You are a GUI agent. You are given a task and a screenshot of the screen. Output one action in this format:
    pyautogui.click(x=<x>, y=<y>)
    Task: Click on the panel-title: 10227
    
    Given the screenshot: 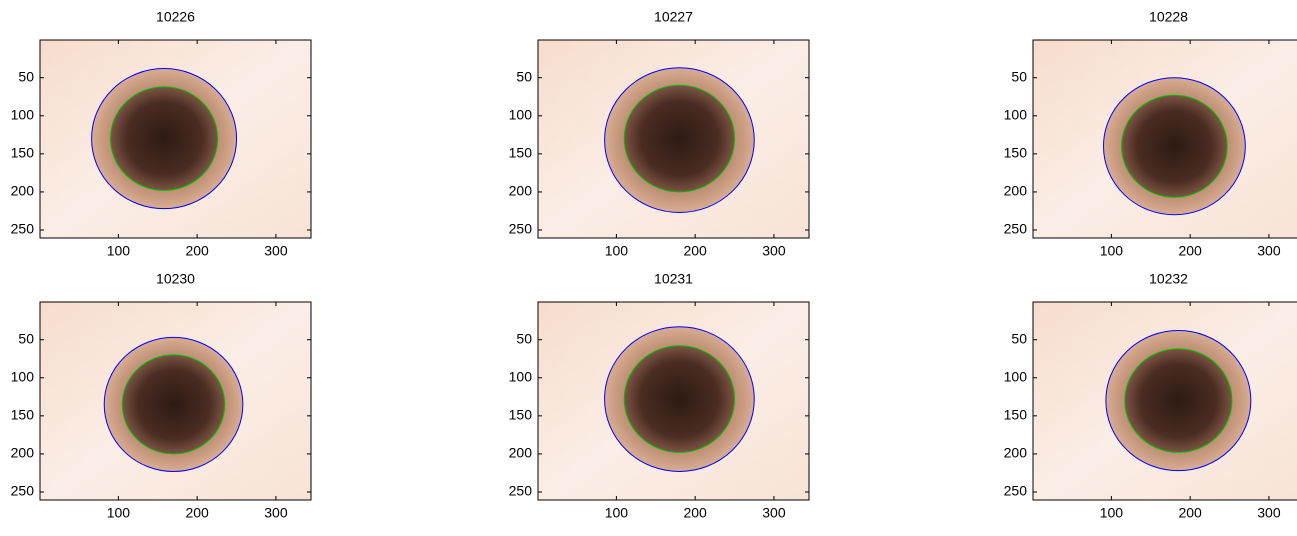 What is the action you would take?
    pyautogui.click(x=673, y=17)
    